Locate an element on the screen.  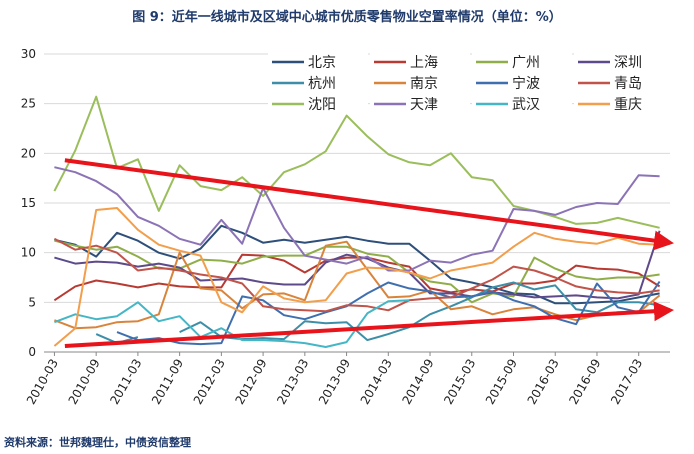
x-tick-label: 2012-09 is located at coordinates (251, 382).